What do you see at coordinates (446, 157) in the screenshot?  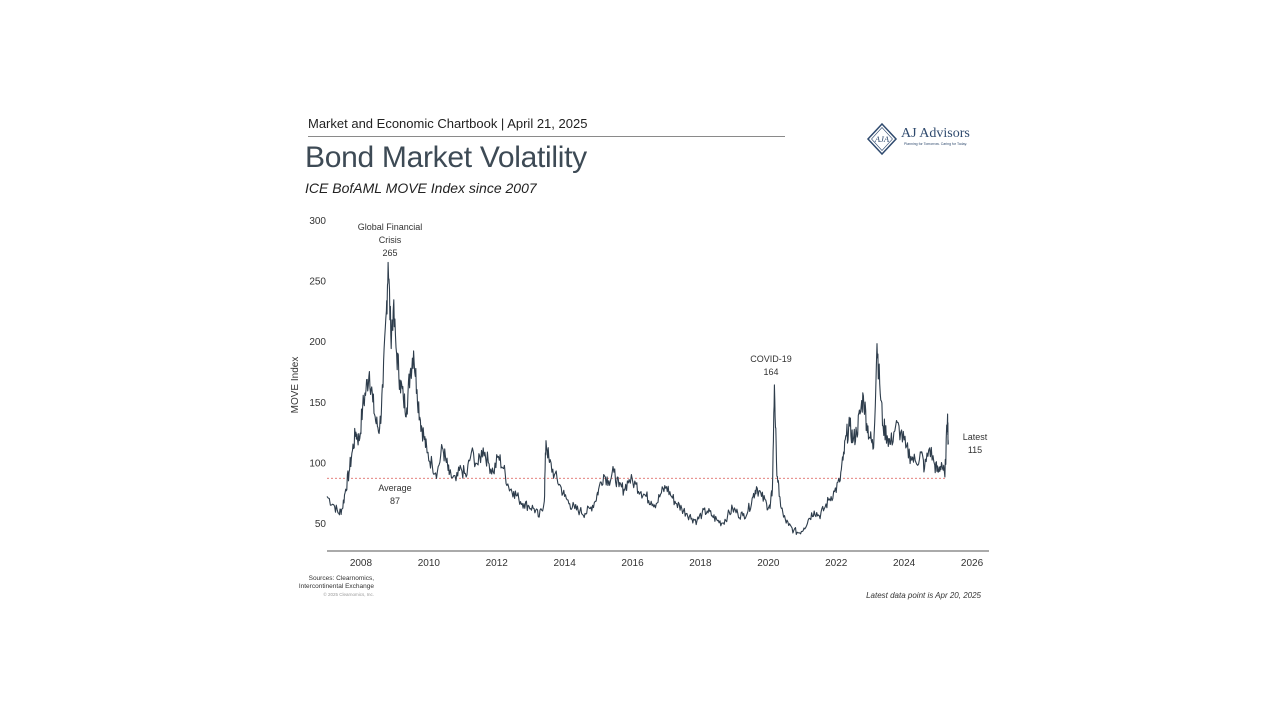 I see `chart-title: Bond Market Volatility` at bounding box center [446, 157].